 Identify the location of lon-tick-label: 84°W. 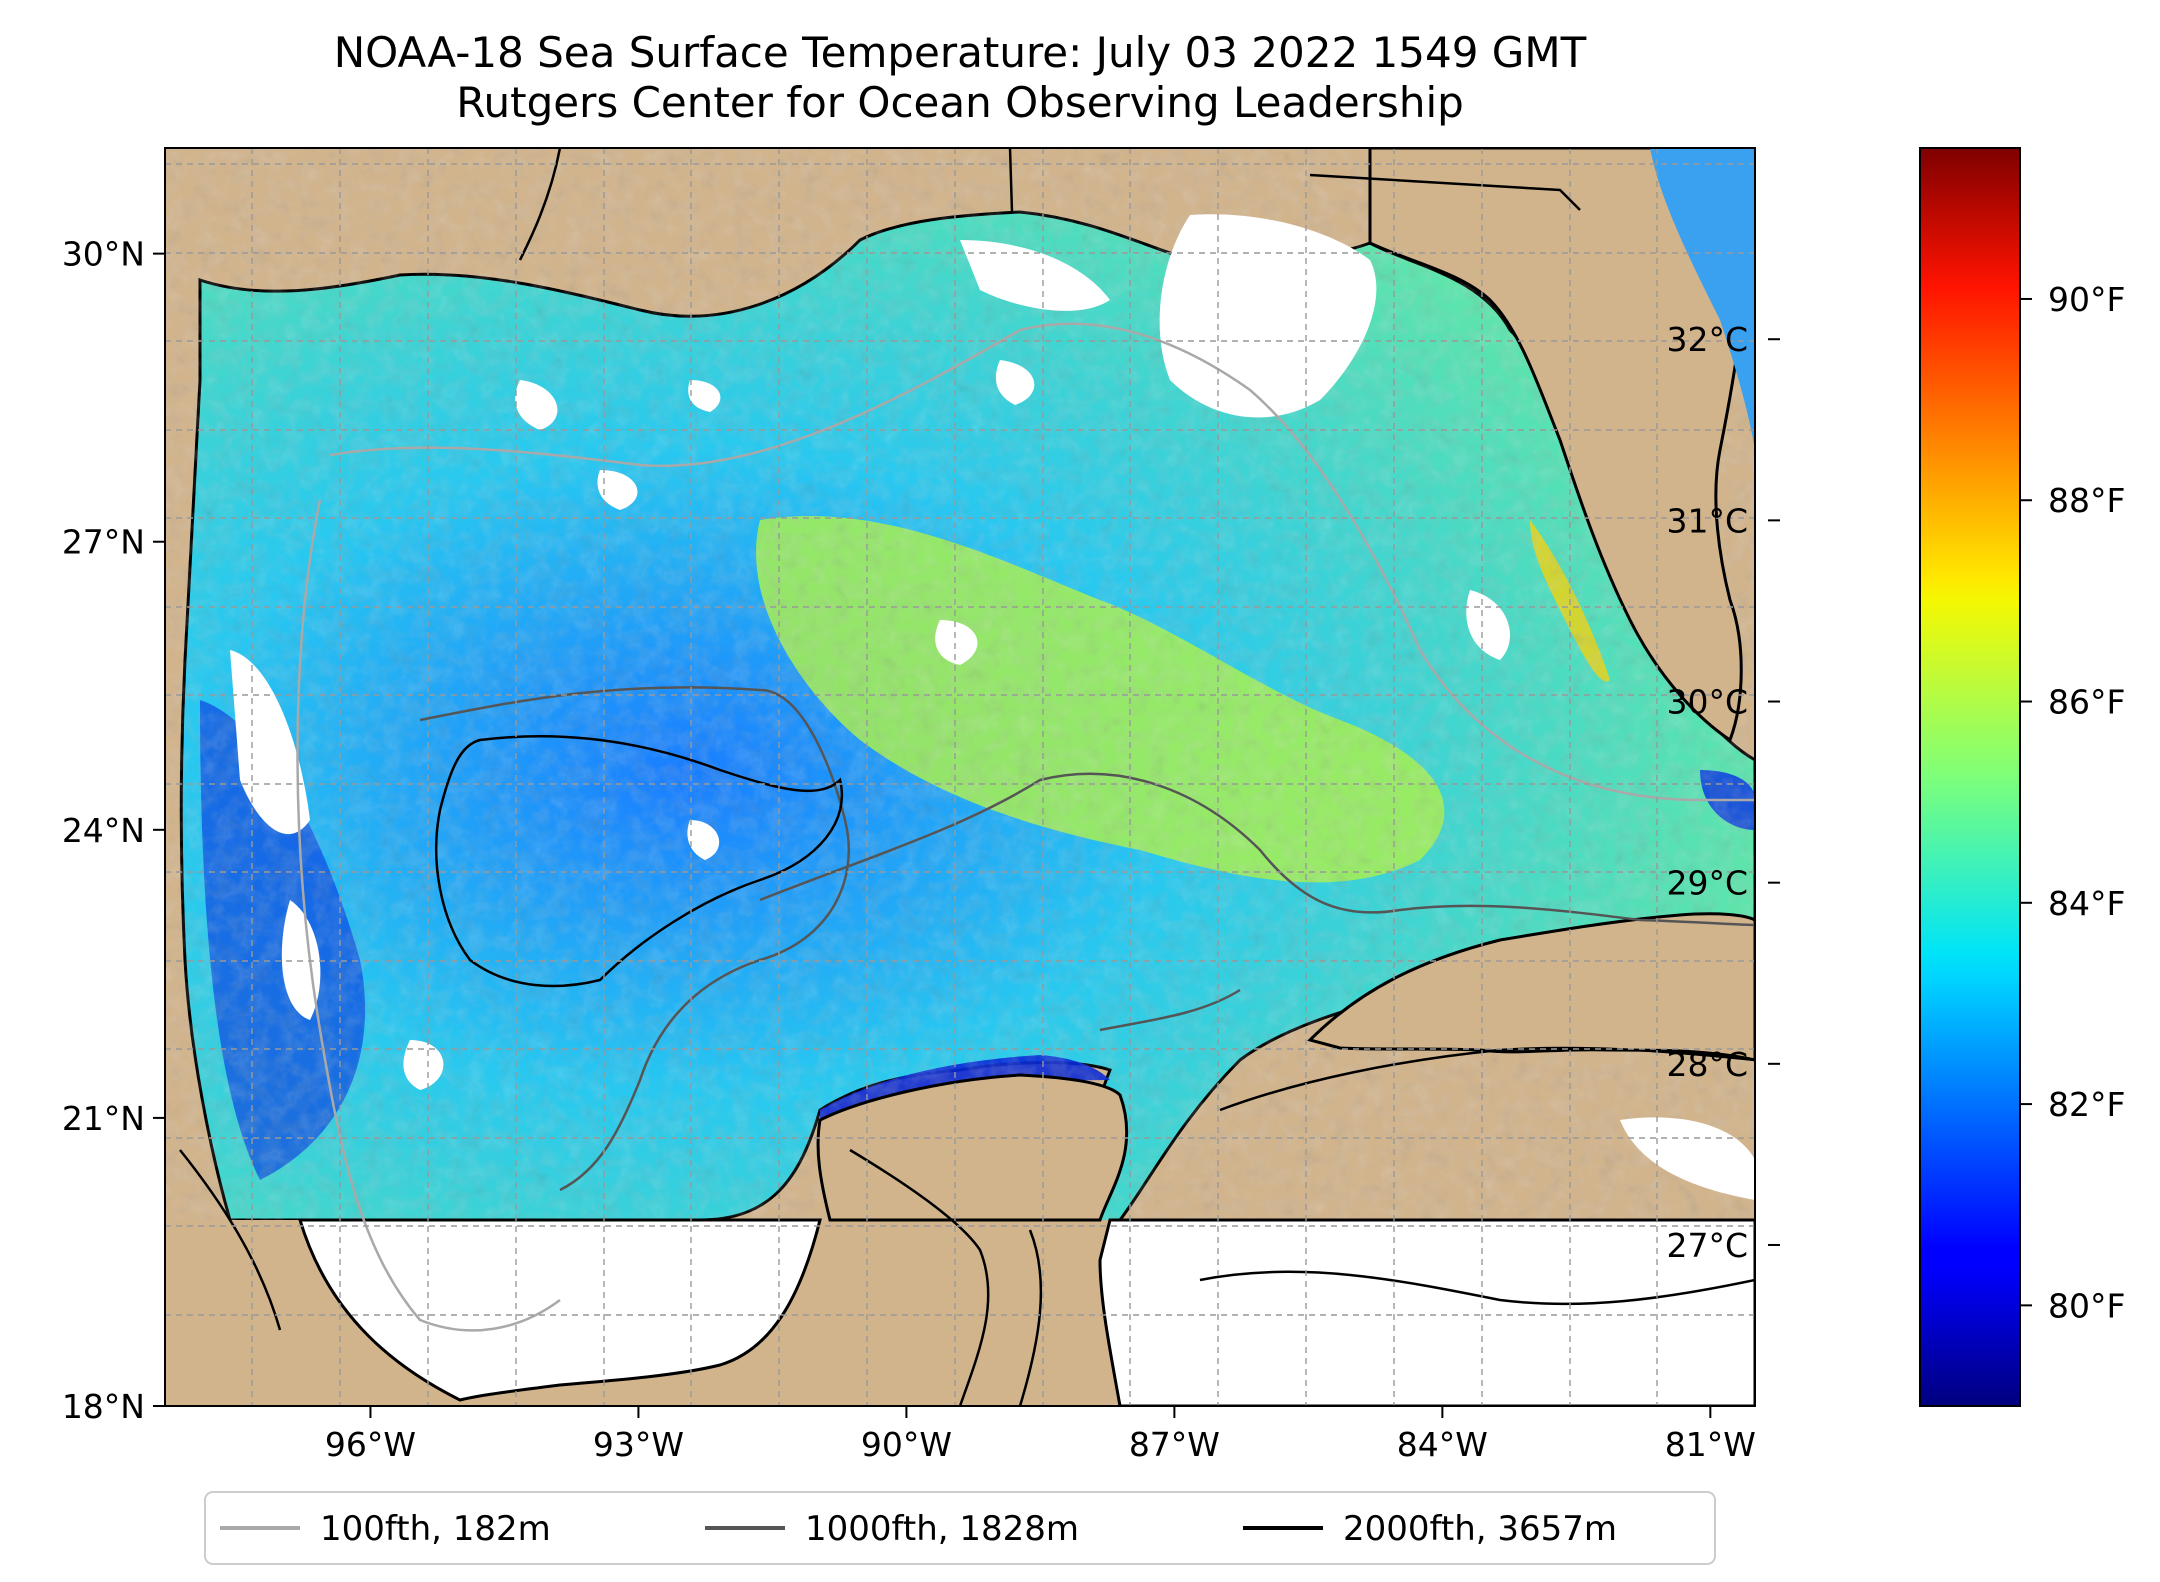
(1442, 1444).